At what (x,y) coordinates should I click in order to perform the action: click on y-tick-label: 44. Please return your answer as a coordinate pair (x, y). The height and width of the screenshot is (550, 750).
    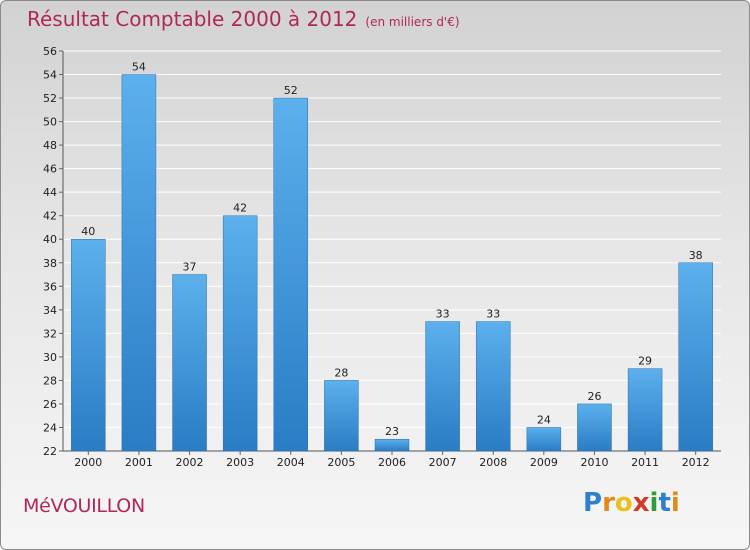
    Looking at the image, I should click on (50, 192).